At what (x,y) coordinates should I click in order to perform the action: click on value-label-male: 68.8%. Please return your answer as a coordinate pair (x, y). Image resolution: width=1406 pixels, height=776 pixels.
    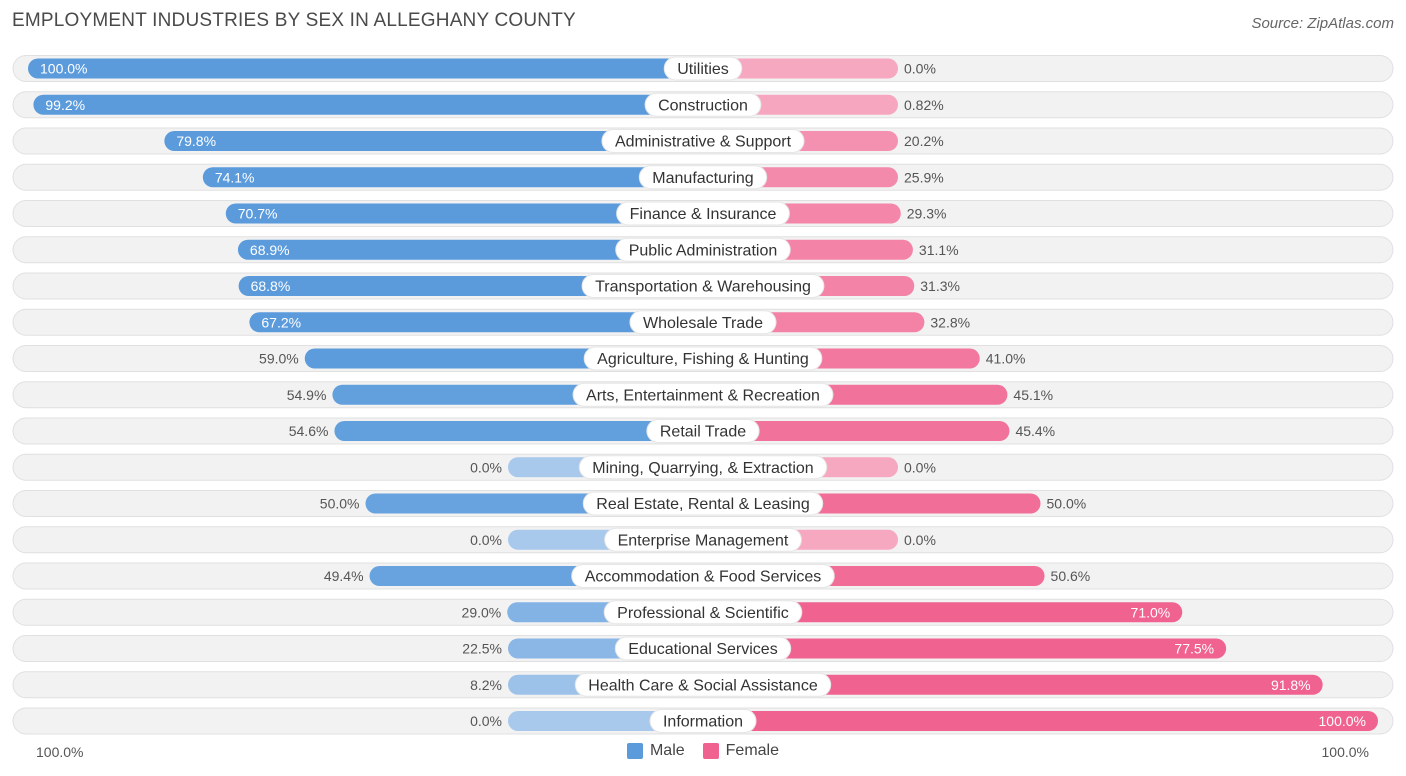
    Looking at the image, I should click on (271, 286).